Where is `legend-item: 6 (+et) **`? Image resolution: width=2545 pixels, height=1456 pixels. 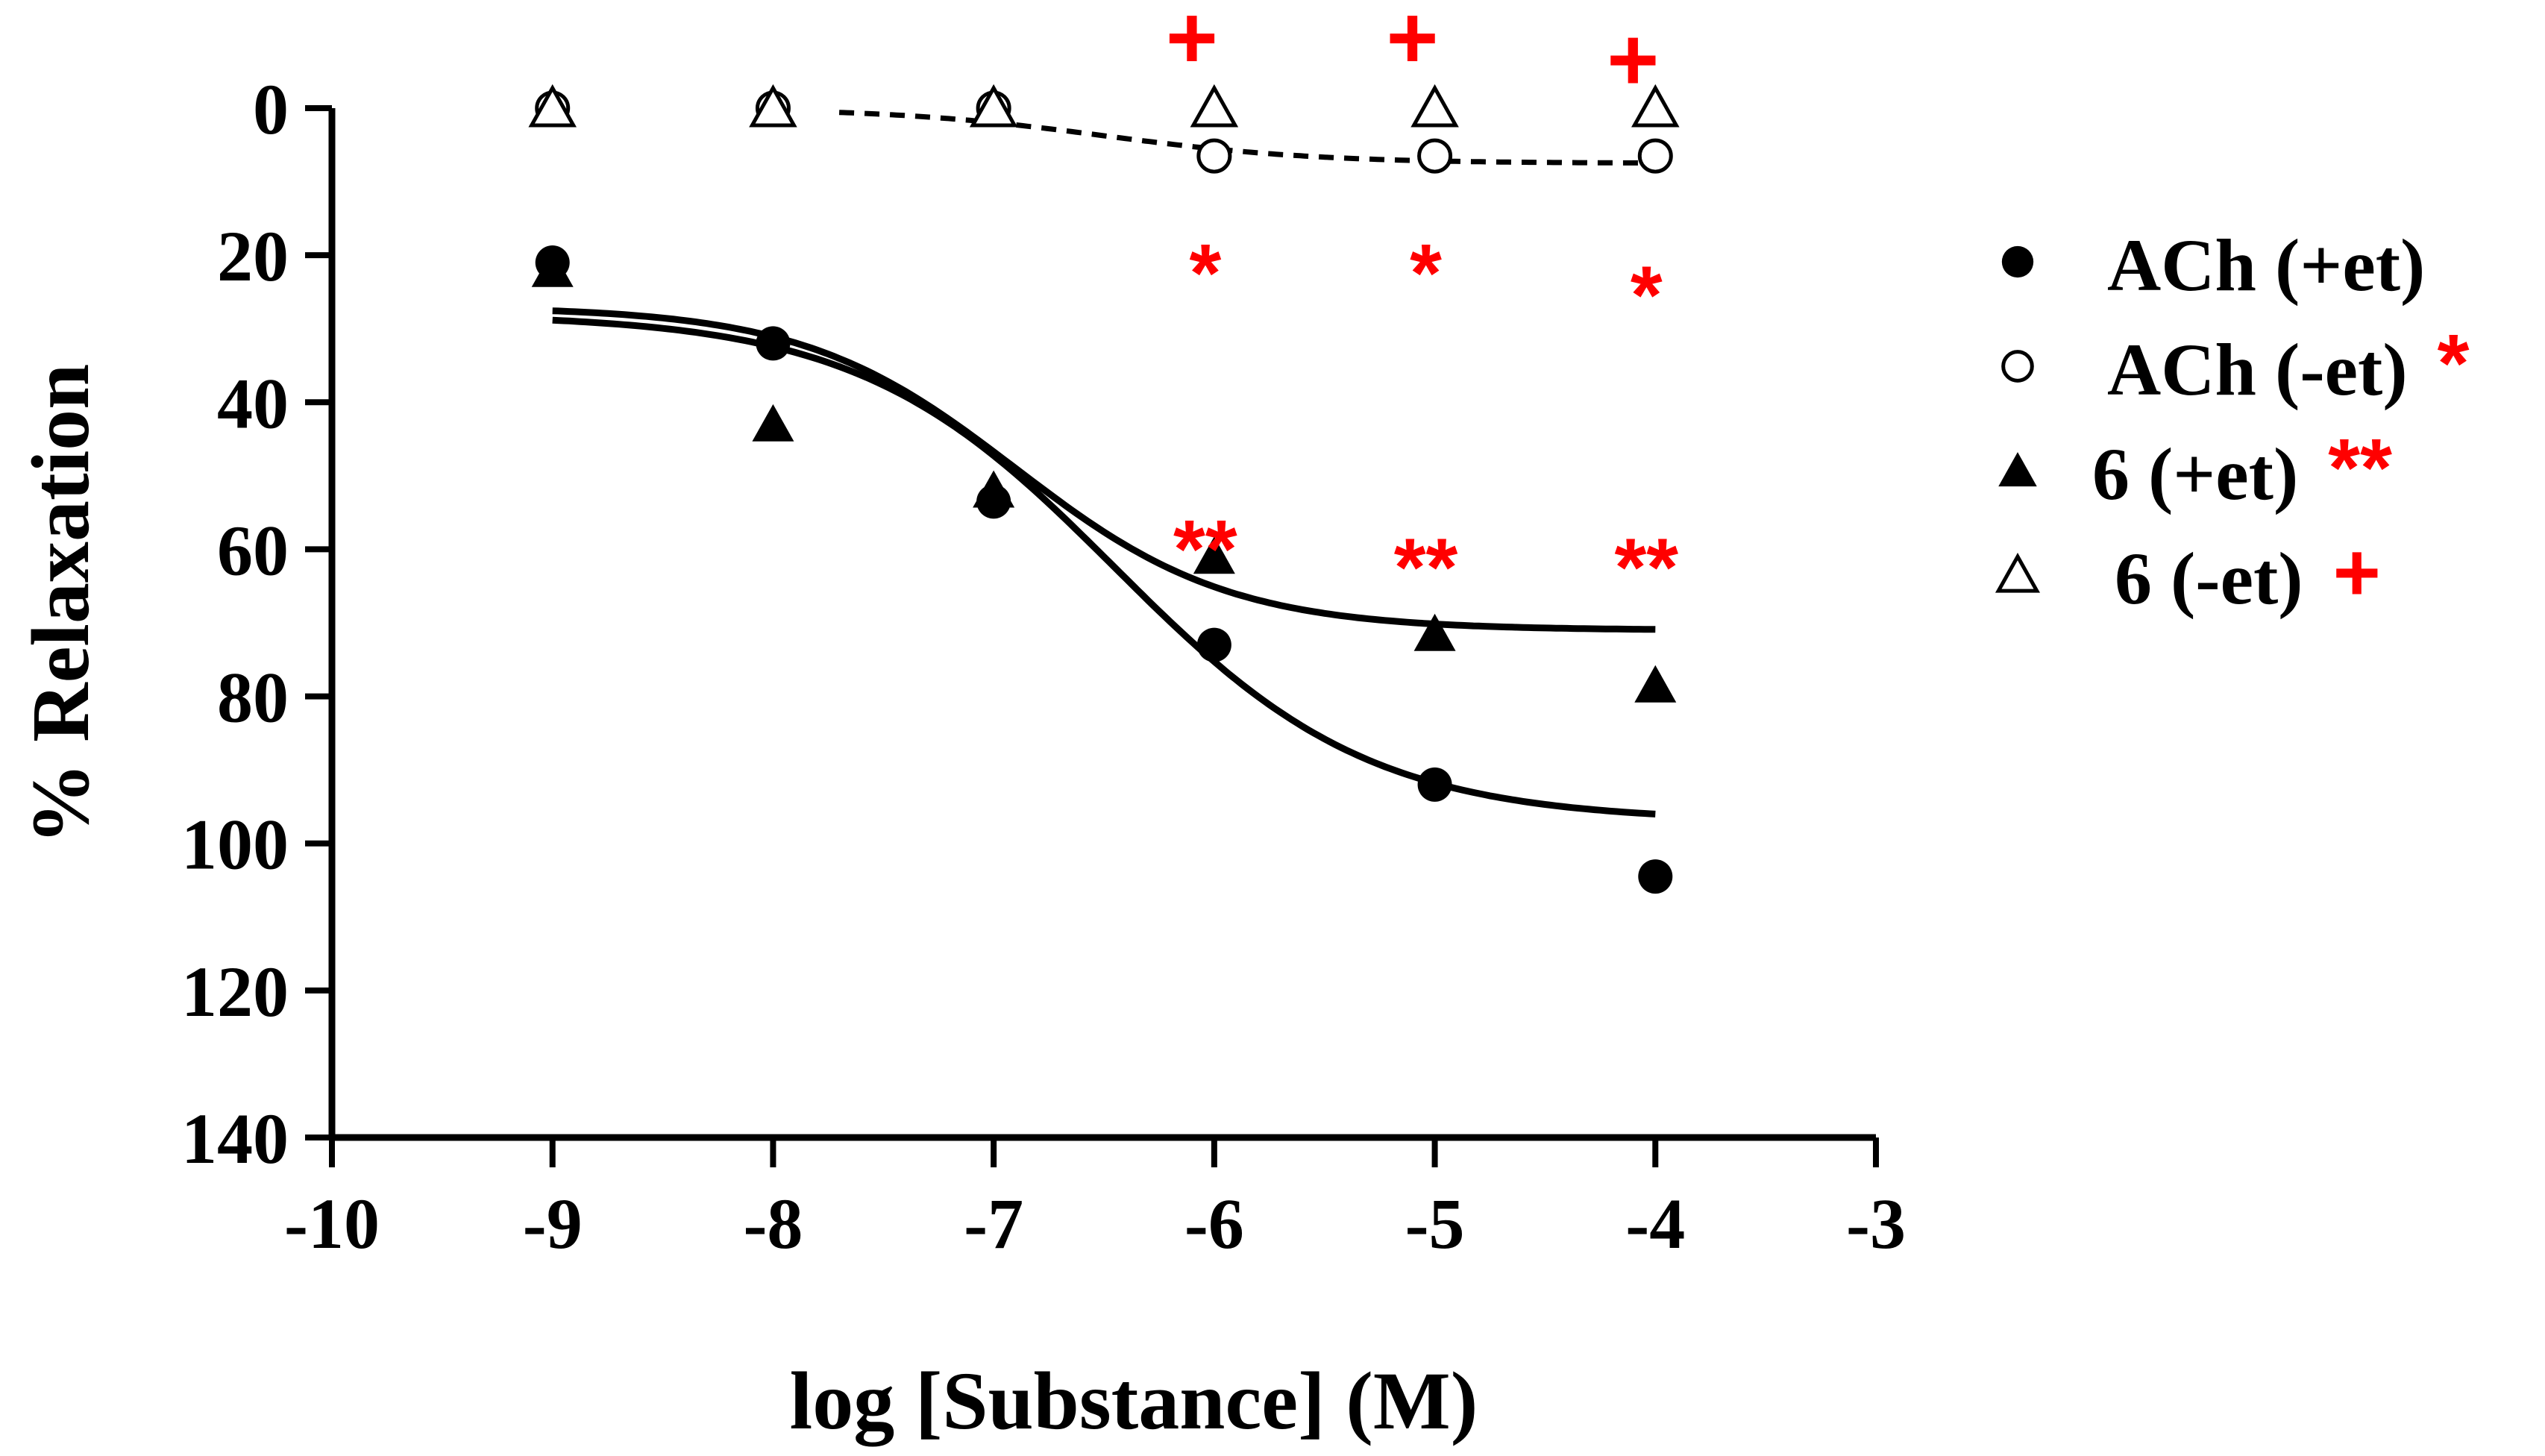 legend-item: 6 (+et) ** is located at coordinates (2195, 468).